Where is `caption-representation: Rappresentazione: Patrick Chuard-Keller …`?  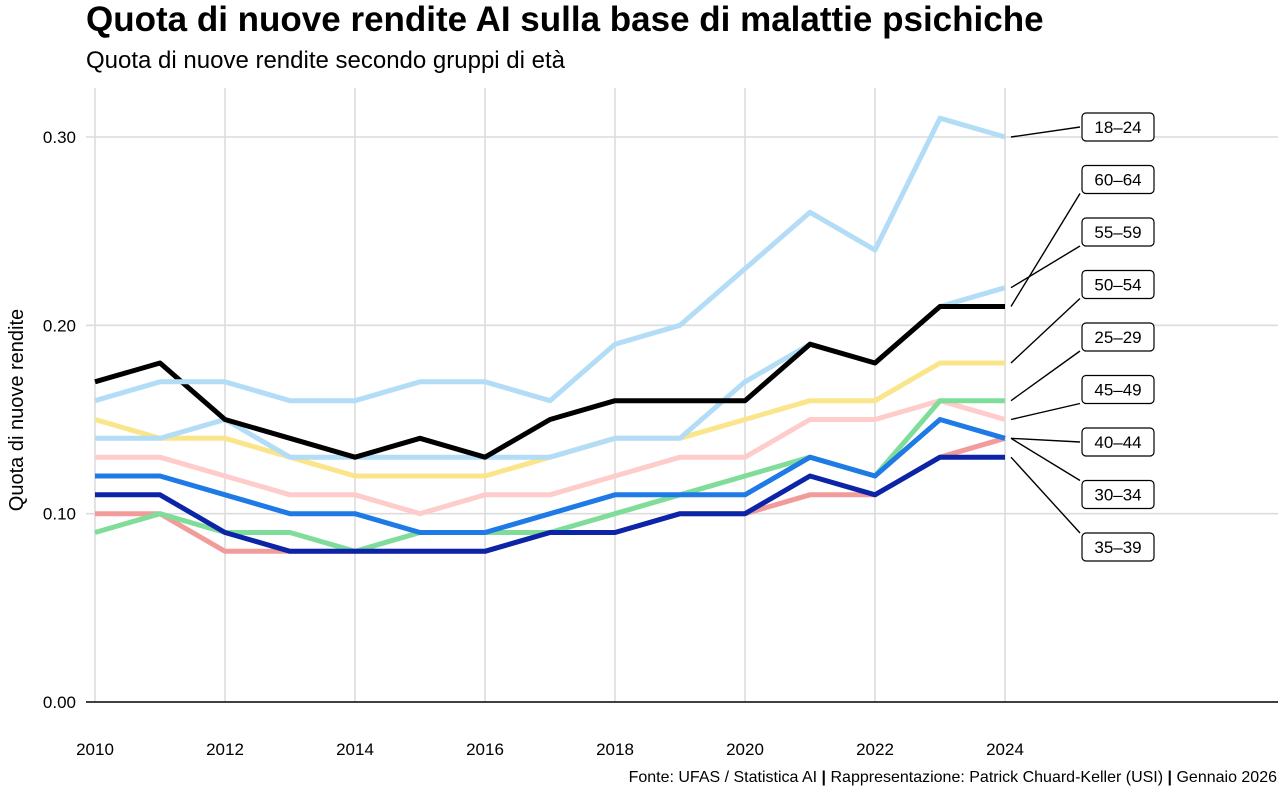
caption-representation: Rappresentazione: Patrick Chuard-Keller … is located at coordinates (997, 777).